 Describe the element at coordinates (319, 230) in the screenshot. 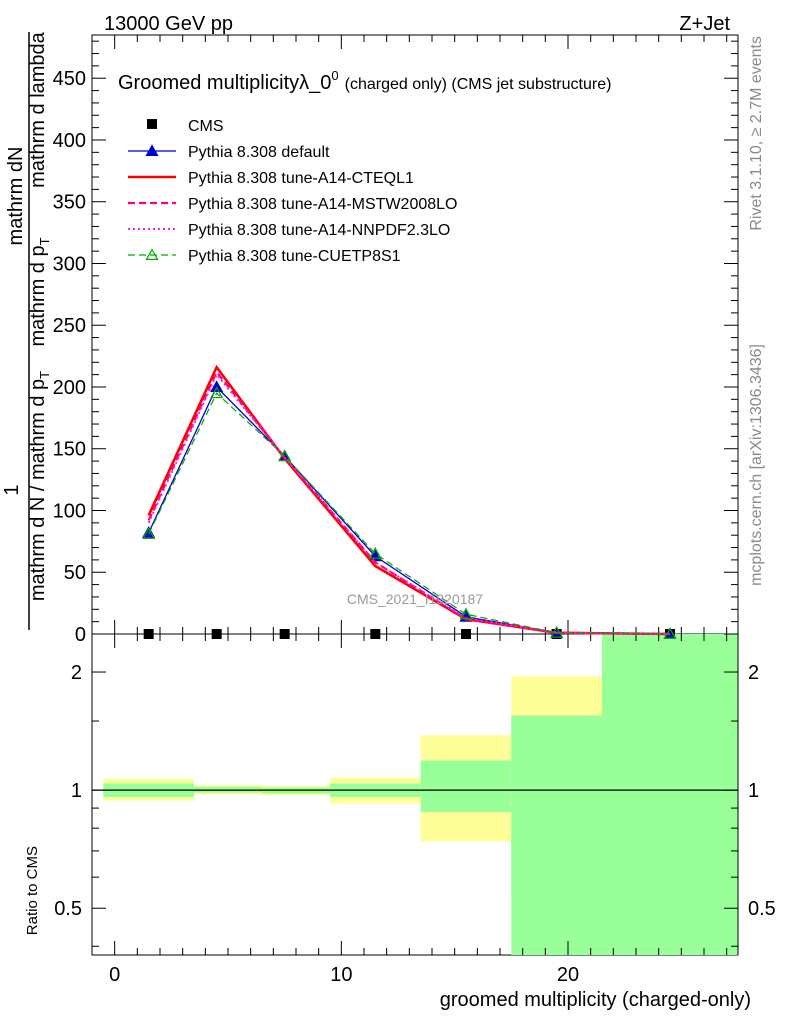

I see `legend-label-4: Pythia 8.308 tune-A14-NNPDF2.3LO` at that location.